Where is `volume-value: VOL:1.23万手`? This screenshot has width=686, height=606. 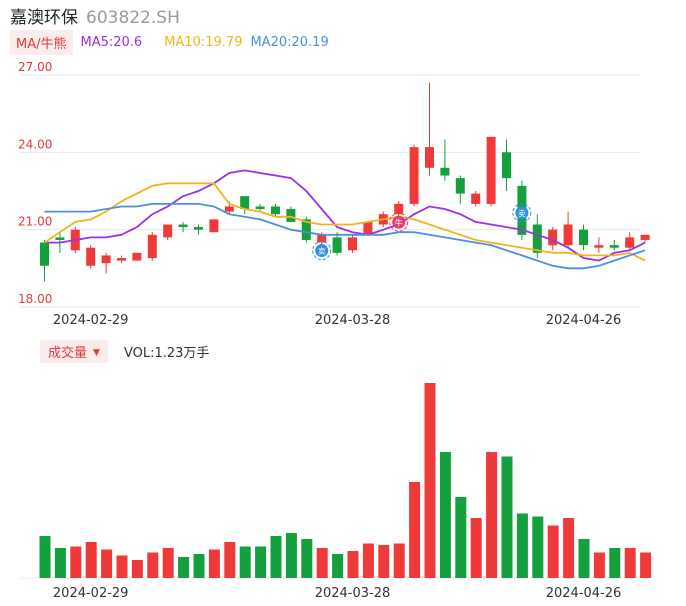
volume-value: VOL:1.23万手 is located at coordinates (166, 353).